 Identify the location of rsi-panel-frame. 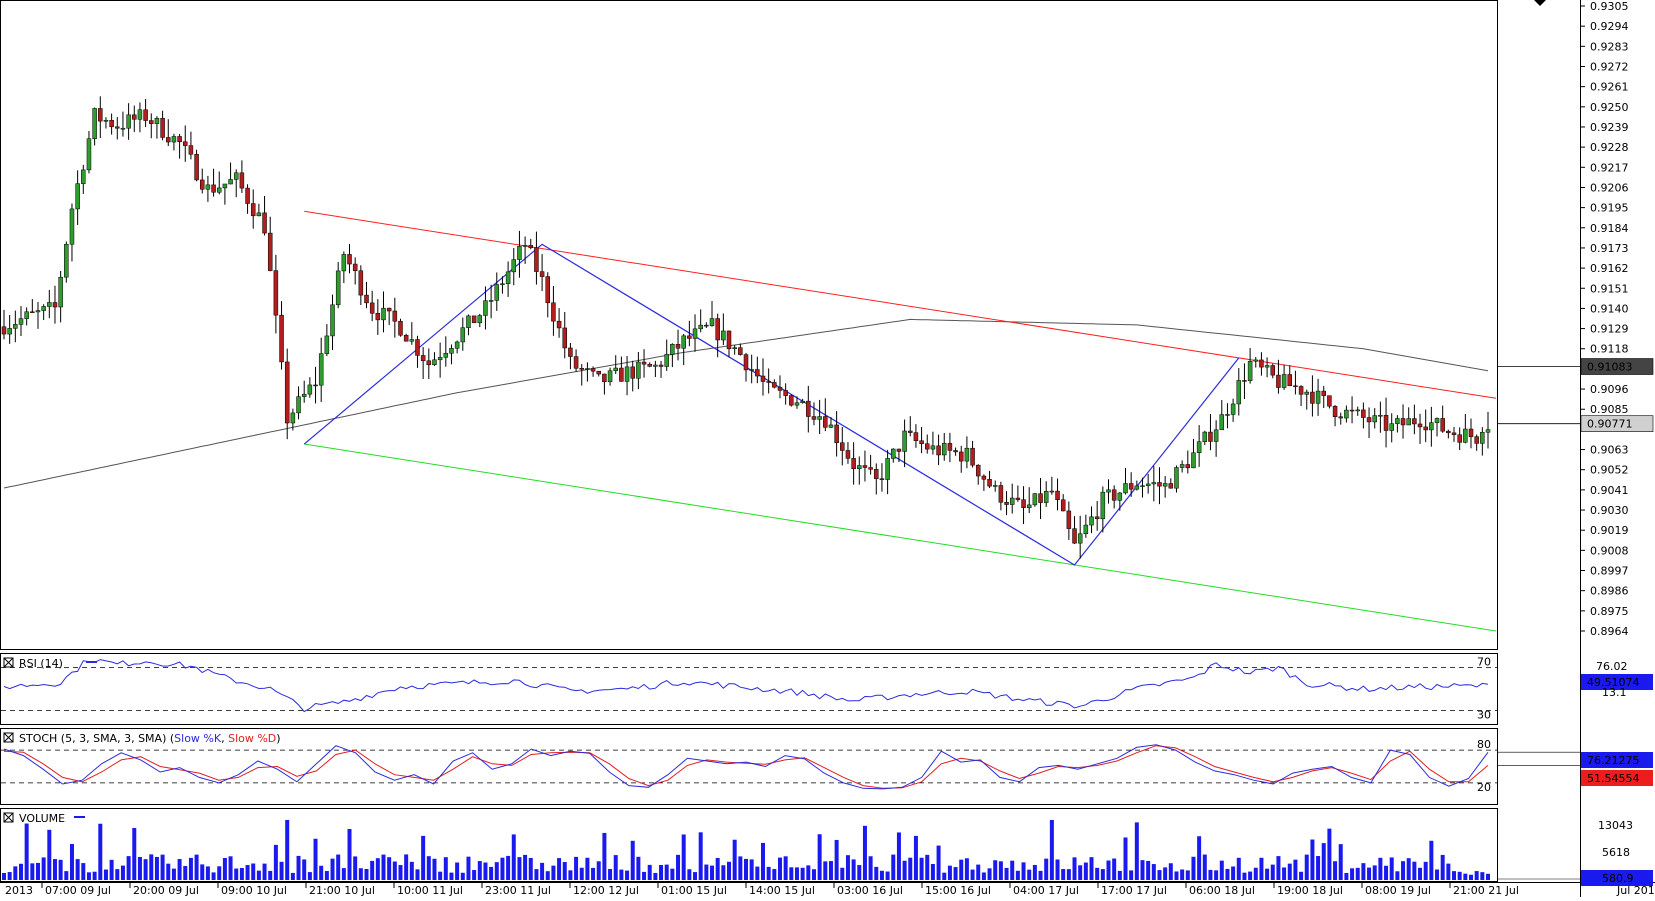
(749, 689).